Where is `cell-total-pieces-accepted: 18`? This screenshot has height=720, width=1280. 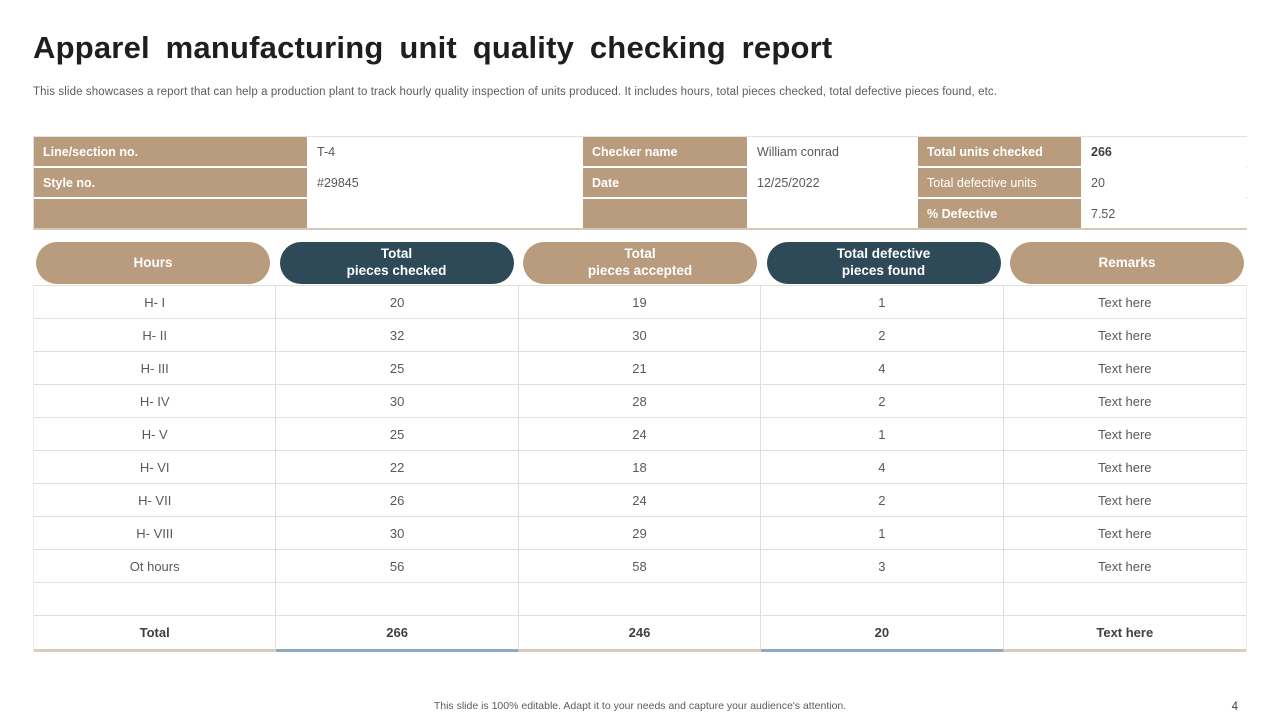 cell-total-pieces-accepted: 18 is located at coordinates (640, 467).